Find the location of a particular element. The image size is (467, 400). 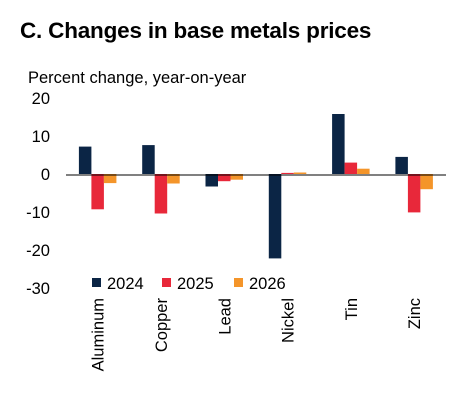

y-tick-label: 10 is located at coordinates (41, 137).